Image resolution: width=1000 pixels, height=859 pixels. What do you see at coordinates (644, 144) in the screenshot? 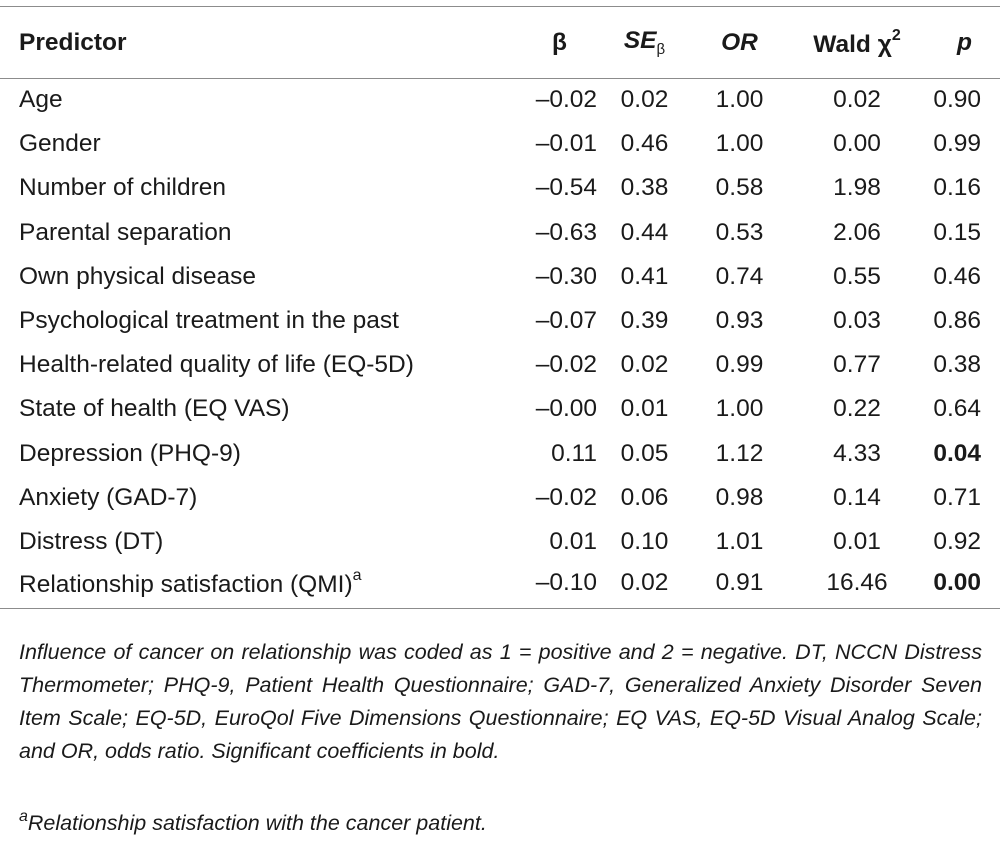
I see `se-cell: 0.46` at bounding box center [644, 144].